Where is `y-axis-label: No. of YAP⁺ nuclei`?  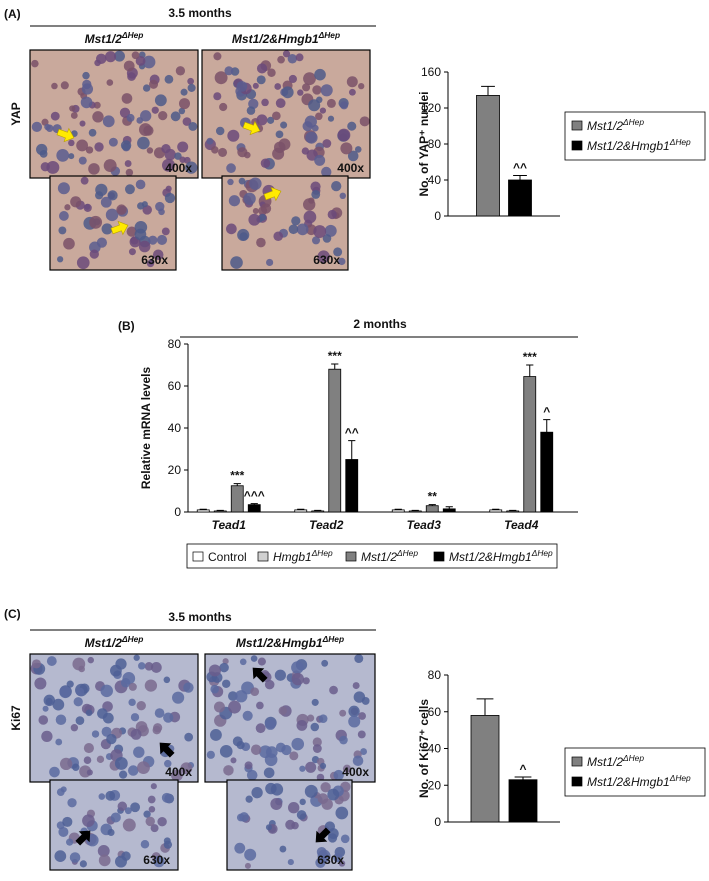 y-axis-label: No. of YAP⁺ nuclei is located at coordinates (424, 143).